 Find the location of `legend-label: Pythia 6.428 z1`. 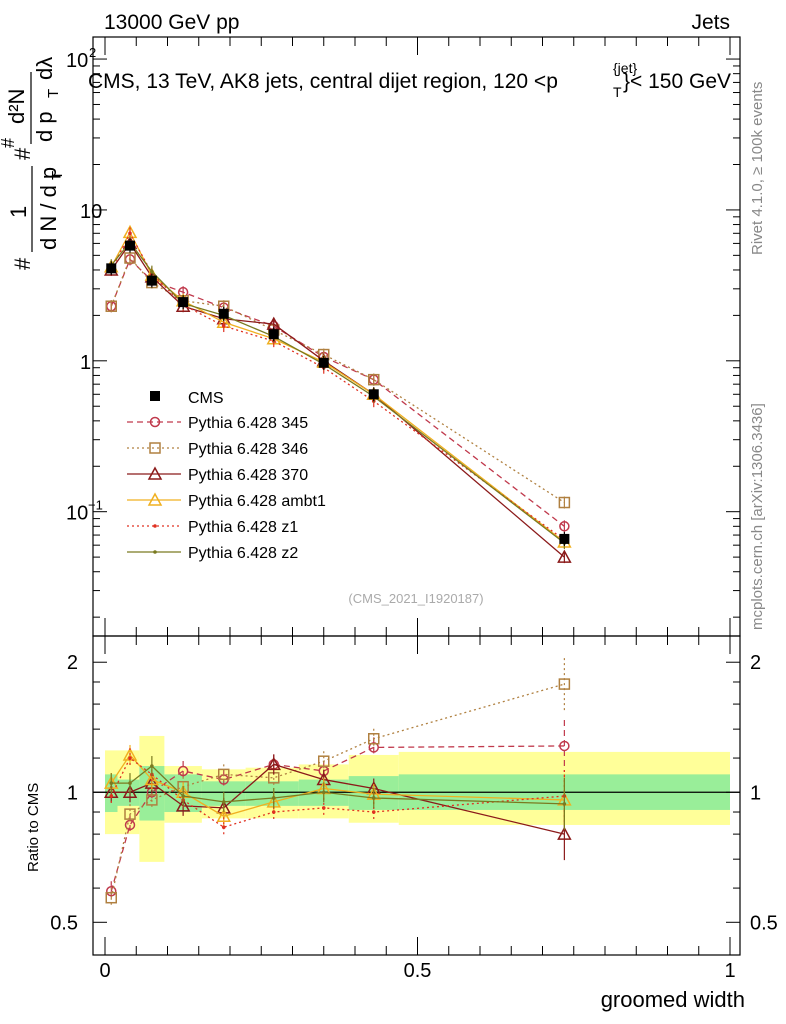

legend-label: Pythia 6.428 z1 is located at coordinates (243, 527).